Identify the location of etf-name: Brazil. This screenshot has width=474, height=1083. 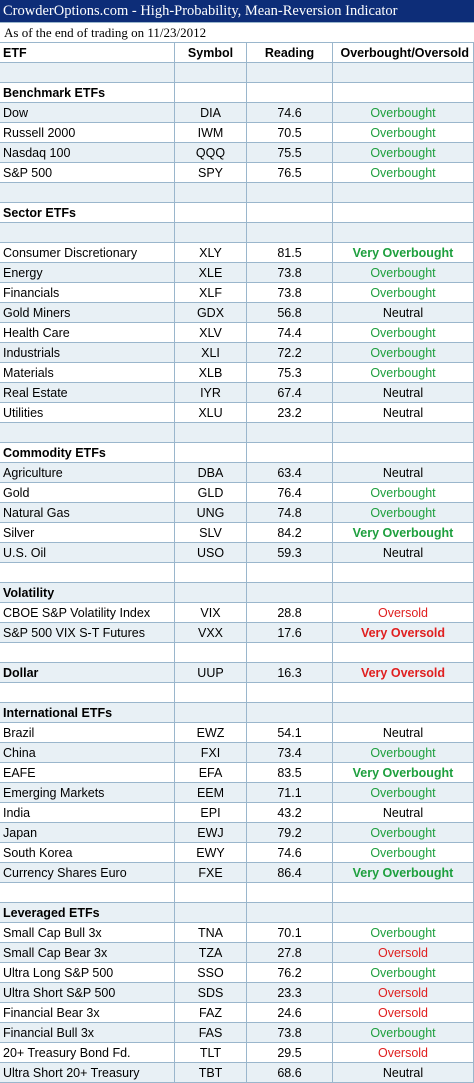
(87, 732).